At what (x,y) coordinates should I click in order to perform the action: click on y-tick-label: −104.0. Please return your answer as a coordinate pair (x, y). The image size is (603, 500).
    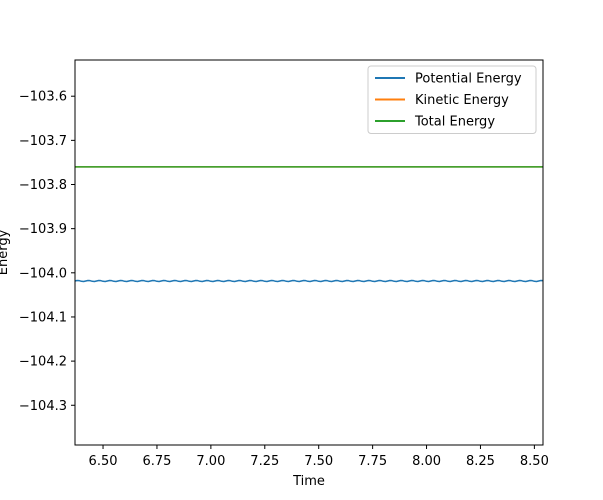
    Looking at the image, I should click on (43, 273).